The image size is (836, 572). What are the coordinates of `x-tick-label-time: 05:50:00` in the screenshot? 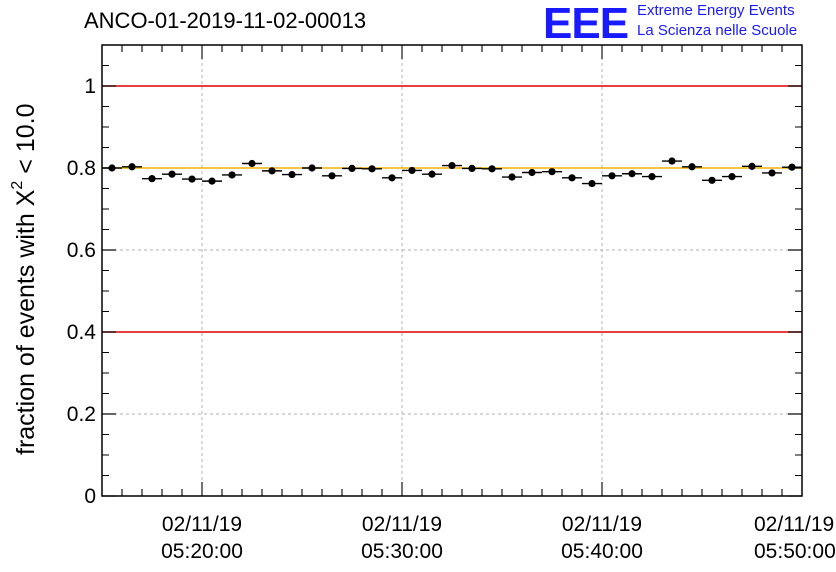 It's located at (795, 551).